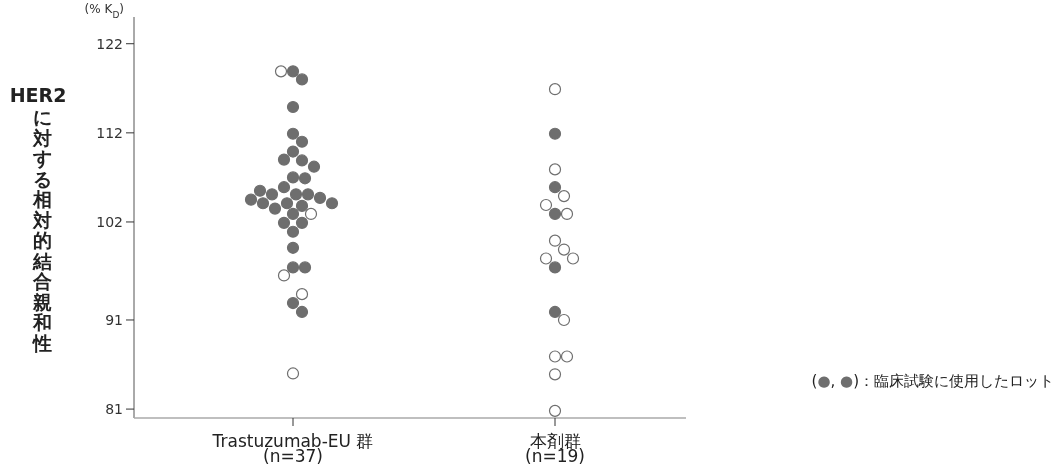  What do you see at coordinates (932, 381) in the screenshot?
I see `text: (●, ●)：臨床試験に使用したロット` at bounding box center [932, 381].